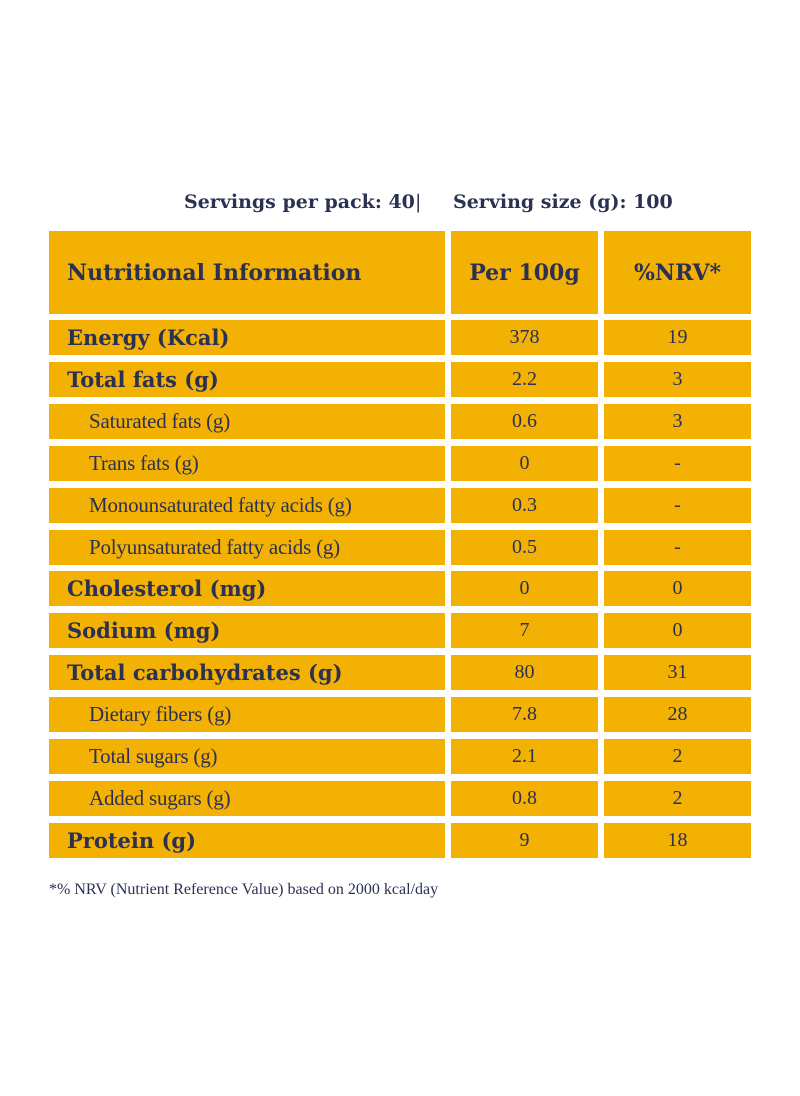 Image resolution: width=800 pixels, height=1096 pixels. What do you see at coordinates (524, 547) in the screenshot?
I see `row-per-100g-value: 0.5` at bounding box center [524, 547].